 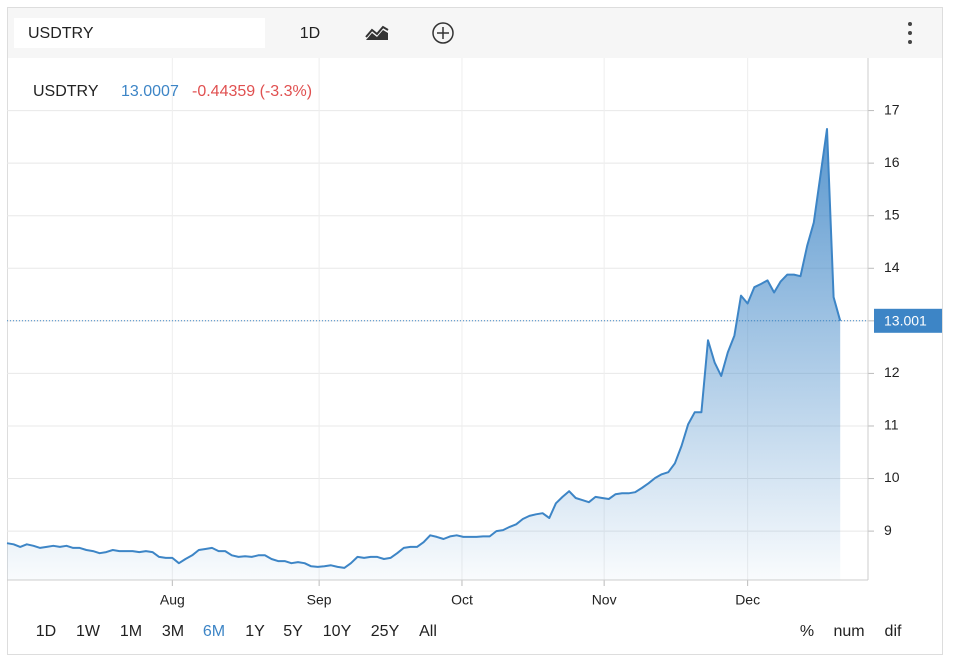 I want to click on y-tick-label: 11, so click(x=891, y=425).